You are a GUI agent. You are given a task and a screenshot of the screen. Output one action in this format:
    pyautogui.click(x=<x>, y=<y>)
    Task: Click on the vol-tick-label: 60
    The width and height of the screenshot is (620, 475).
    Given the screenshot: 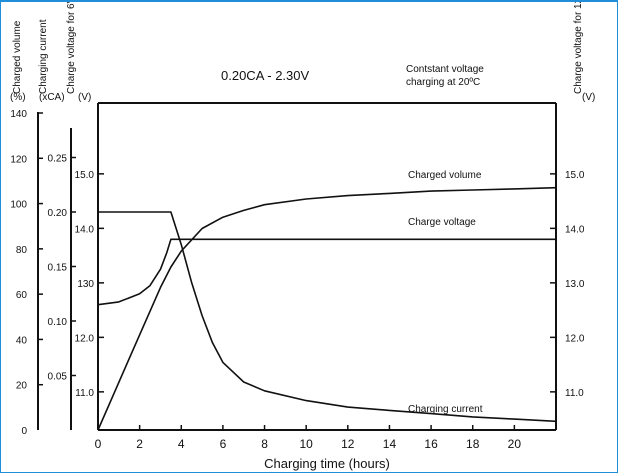 What is the action you would take?
    pyautogui.click(x=22, y=295)
    